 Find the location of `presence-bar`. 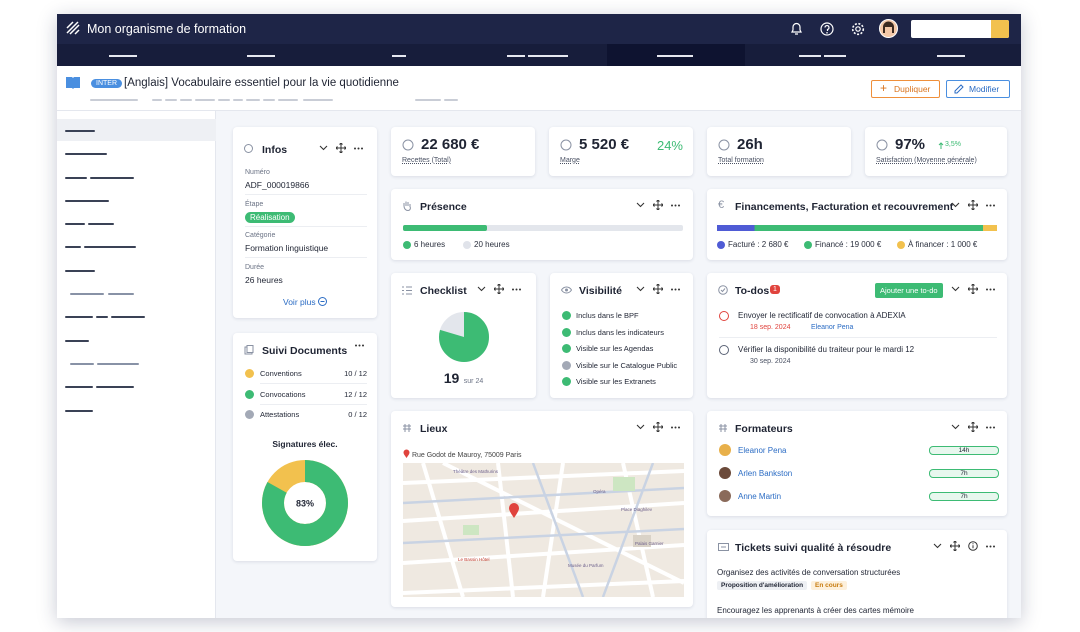

presence-bar is located at coordinates (543, 228).